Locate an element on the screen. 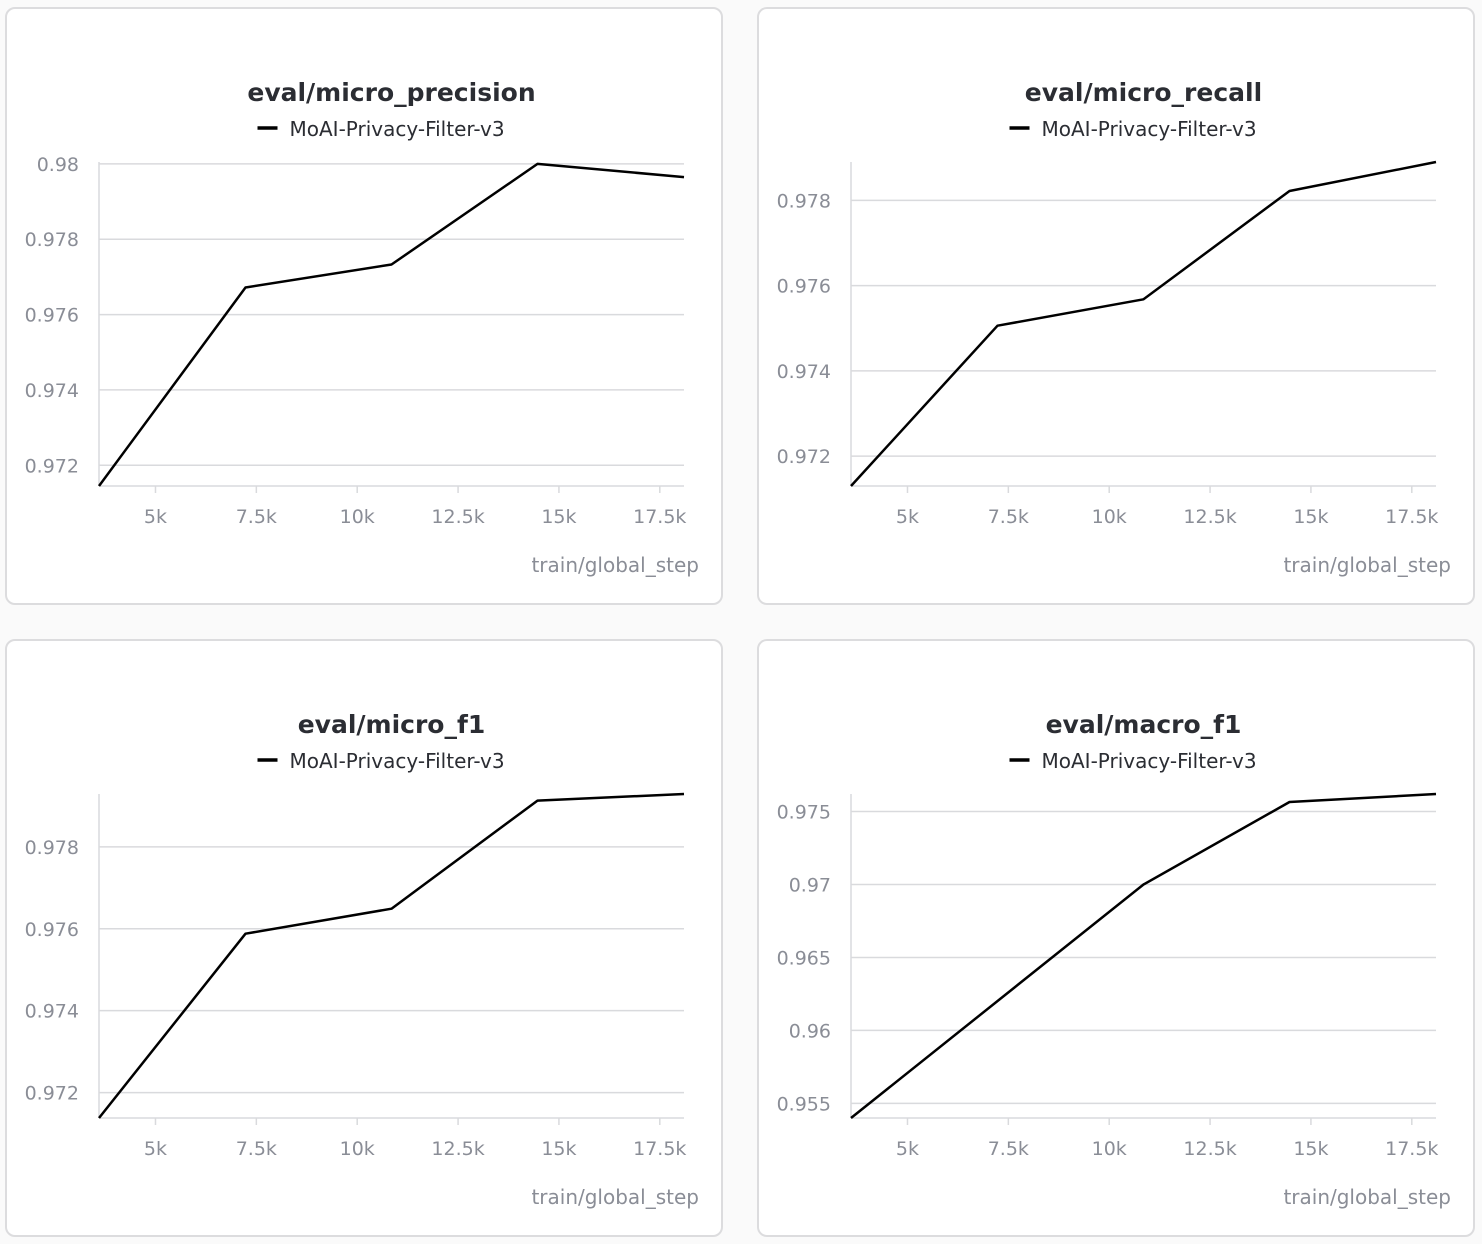 The width and height of the screenshot is (1482, 1244). y-tick-label: 0.955 is located at coordinates (804, 1104).